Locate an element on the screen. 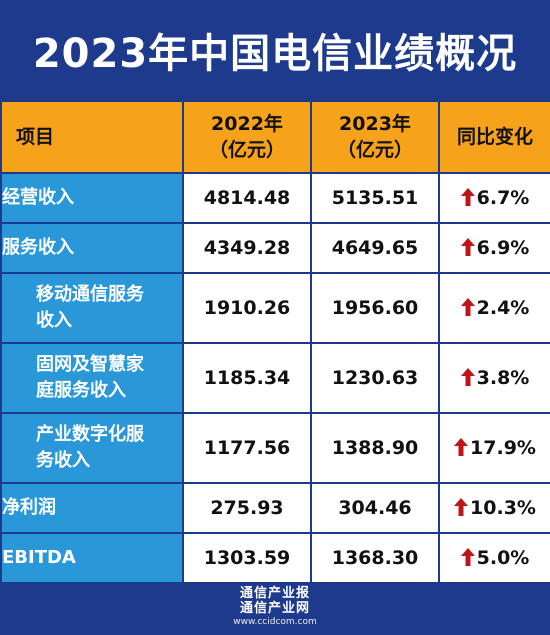 The height and width of the screenshot is (635, 550). header-2023-year: 2023年 is located at coordinates (375, 124).